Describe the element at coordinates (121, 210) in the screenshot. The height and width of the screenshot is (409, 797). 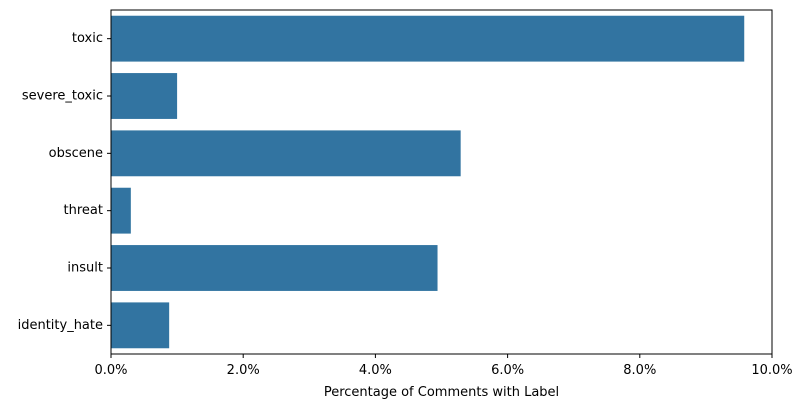
I see `bar-threat` at that location.